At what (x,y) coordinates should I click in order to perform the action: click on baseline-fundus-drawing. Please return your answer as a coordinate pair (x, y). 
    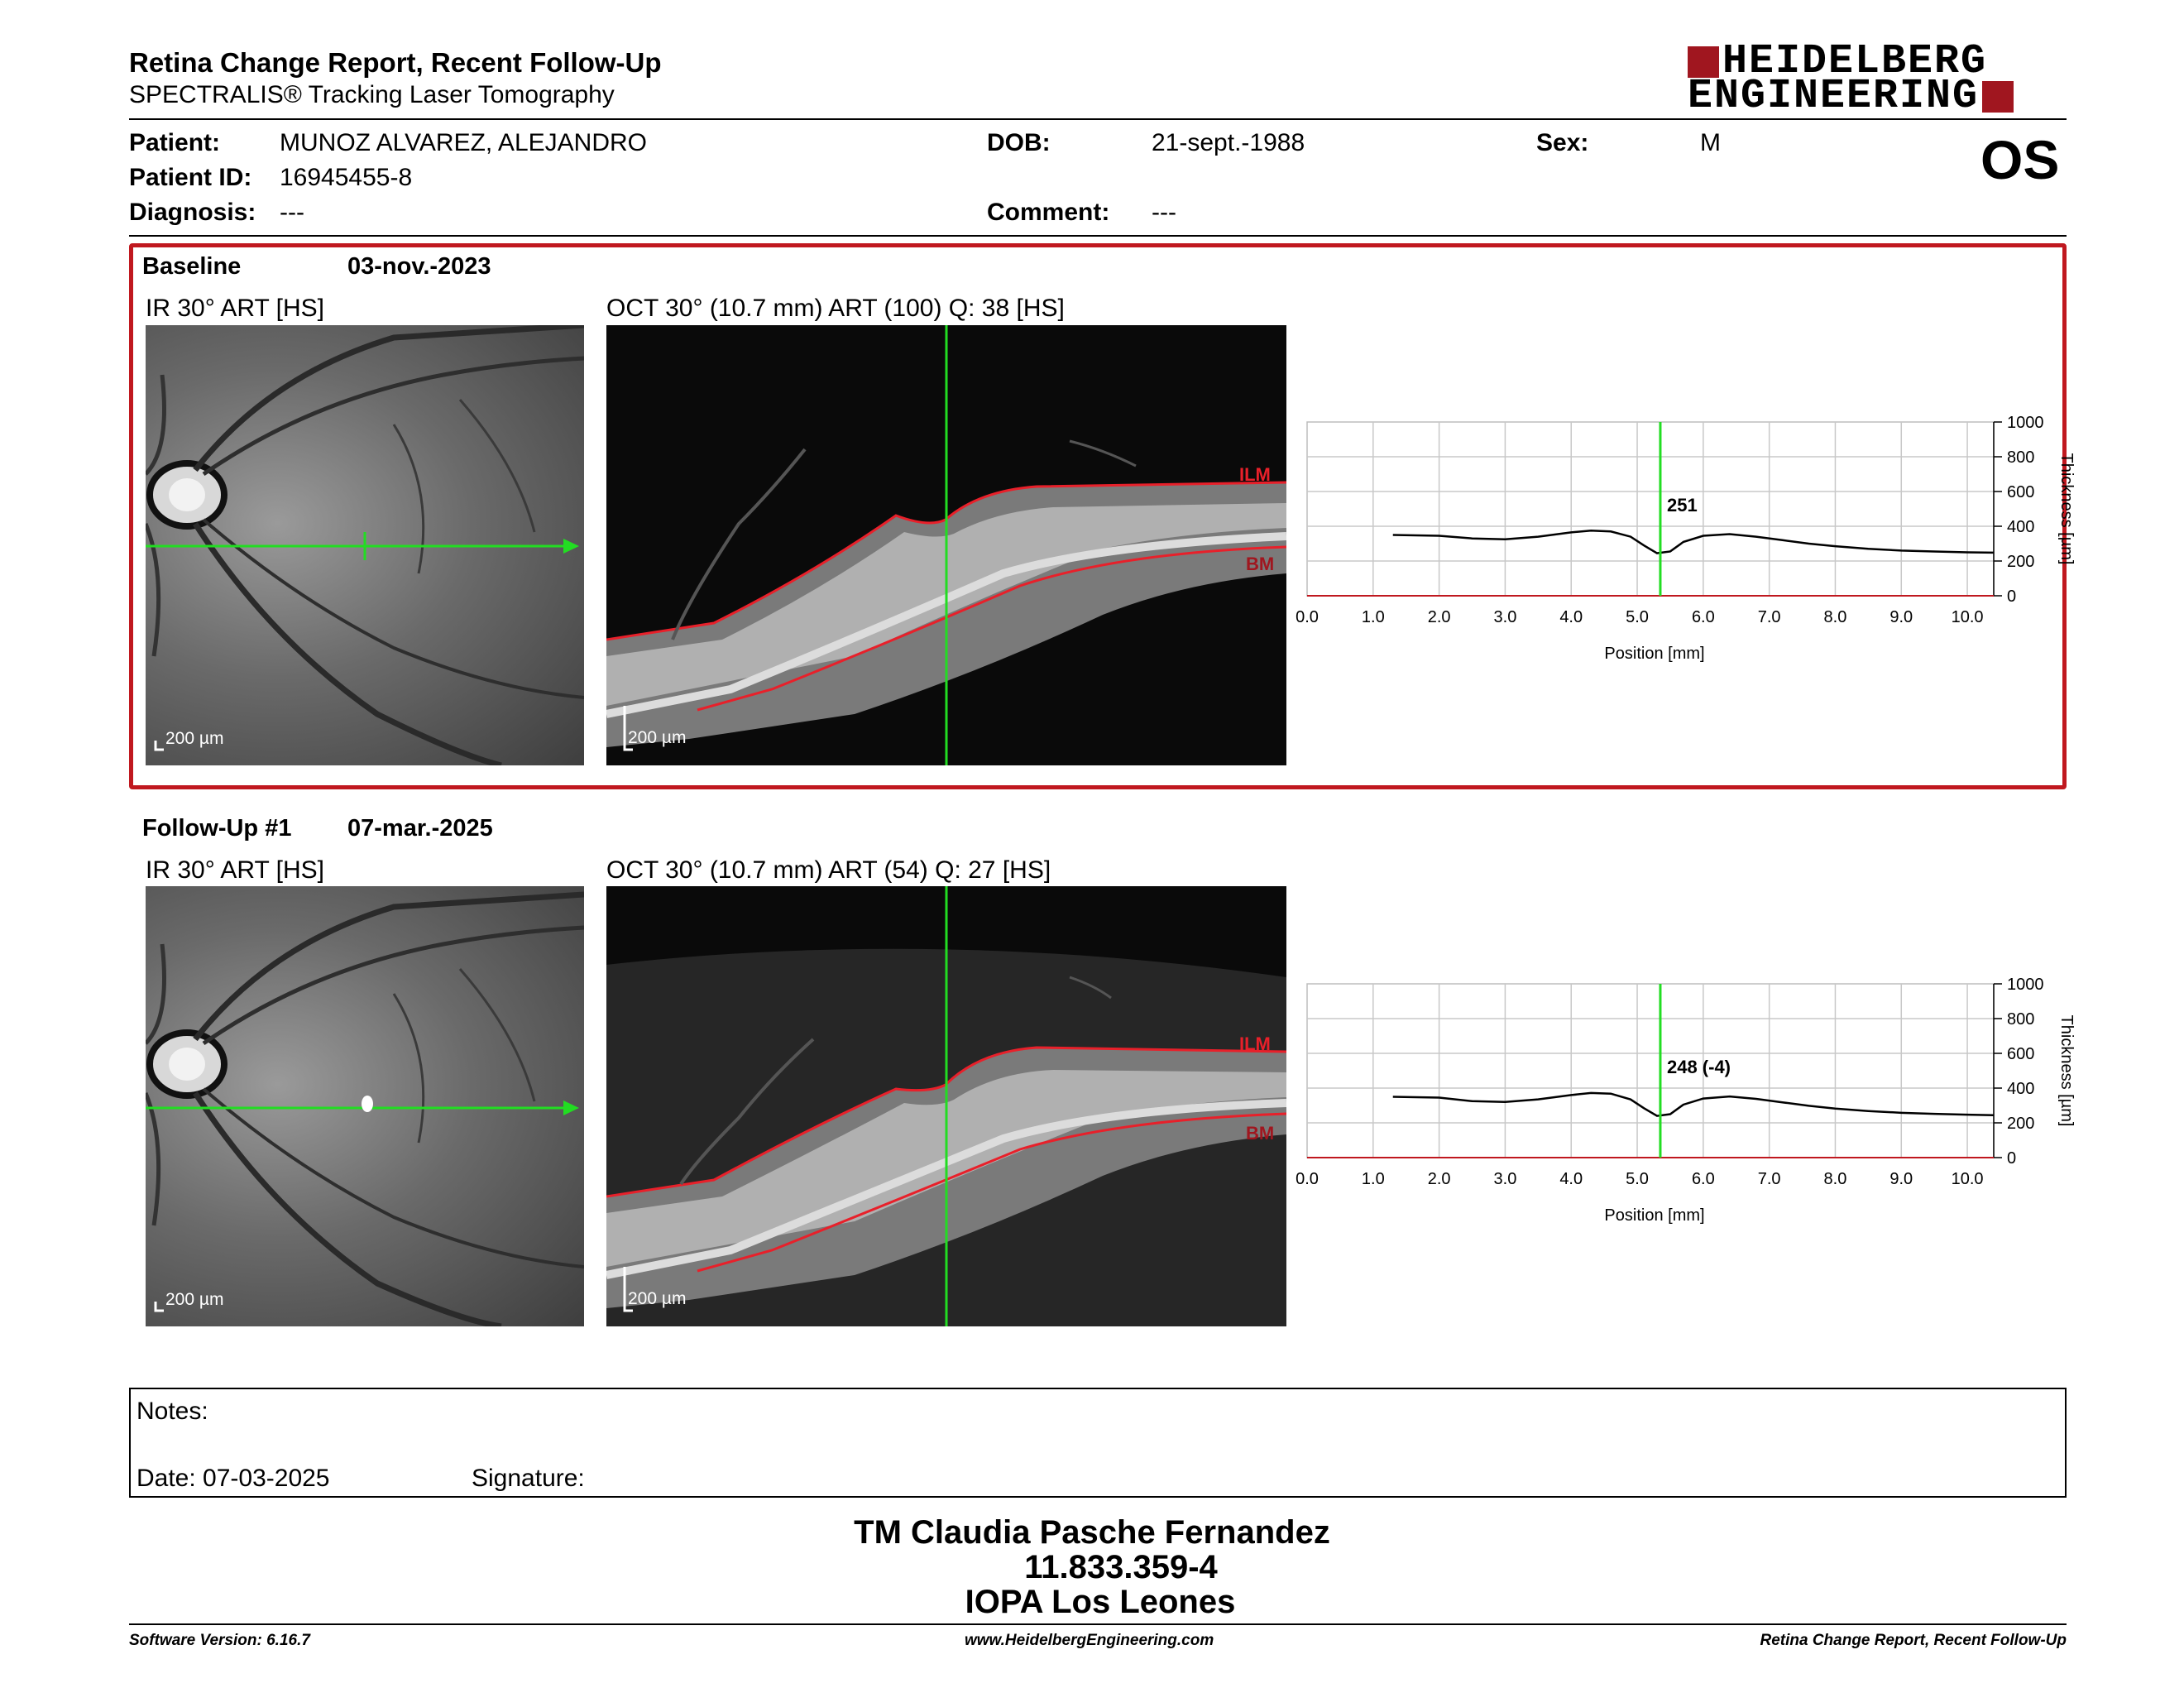
    Looking at the image, I should click on (365, 545).